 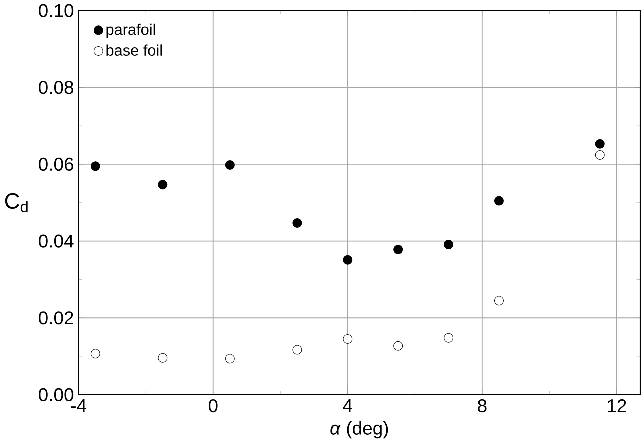 I want to click on x-axis-title: α (deg), so click(x=359, y=430).